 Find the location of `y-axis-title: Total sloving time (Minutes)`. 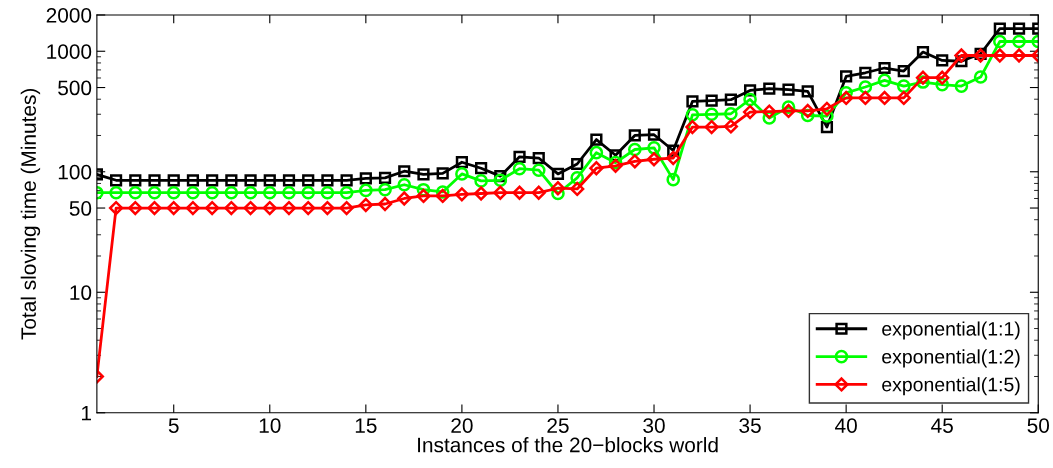

y-axis-title: Total sloving time (Minutes) is located at coordinates (30, 214).